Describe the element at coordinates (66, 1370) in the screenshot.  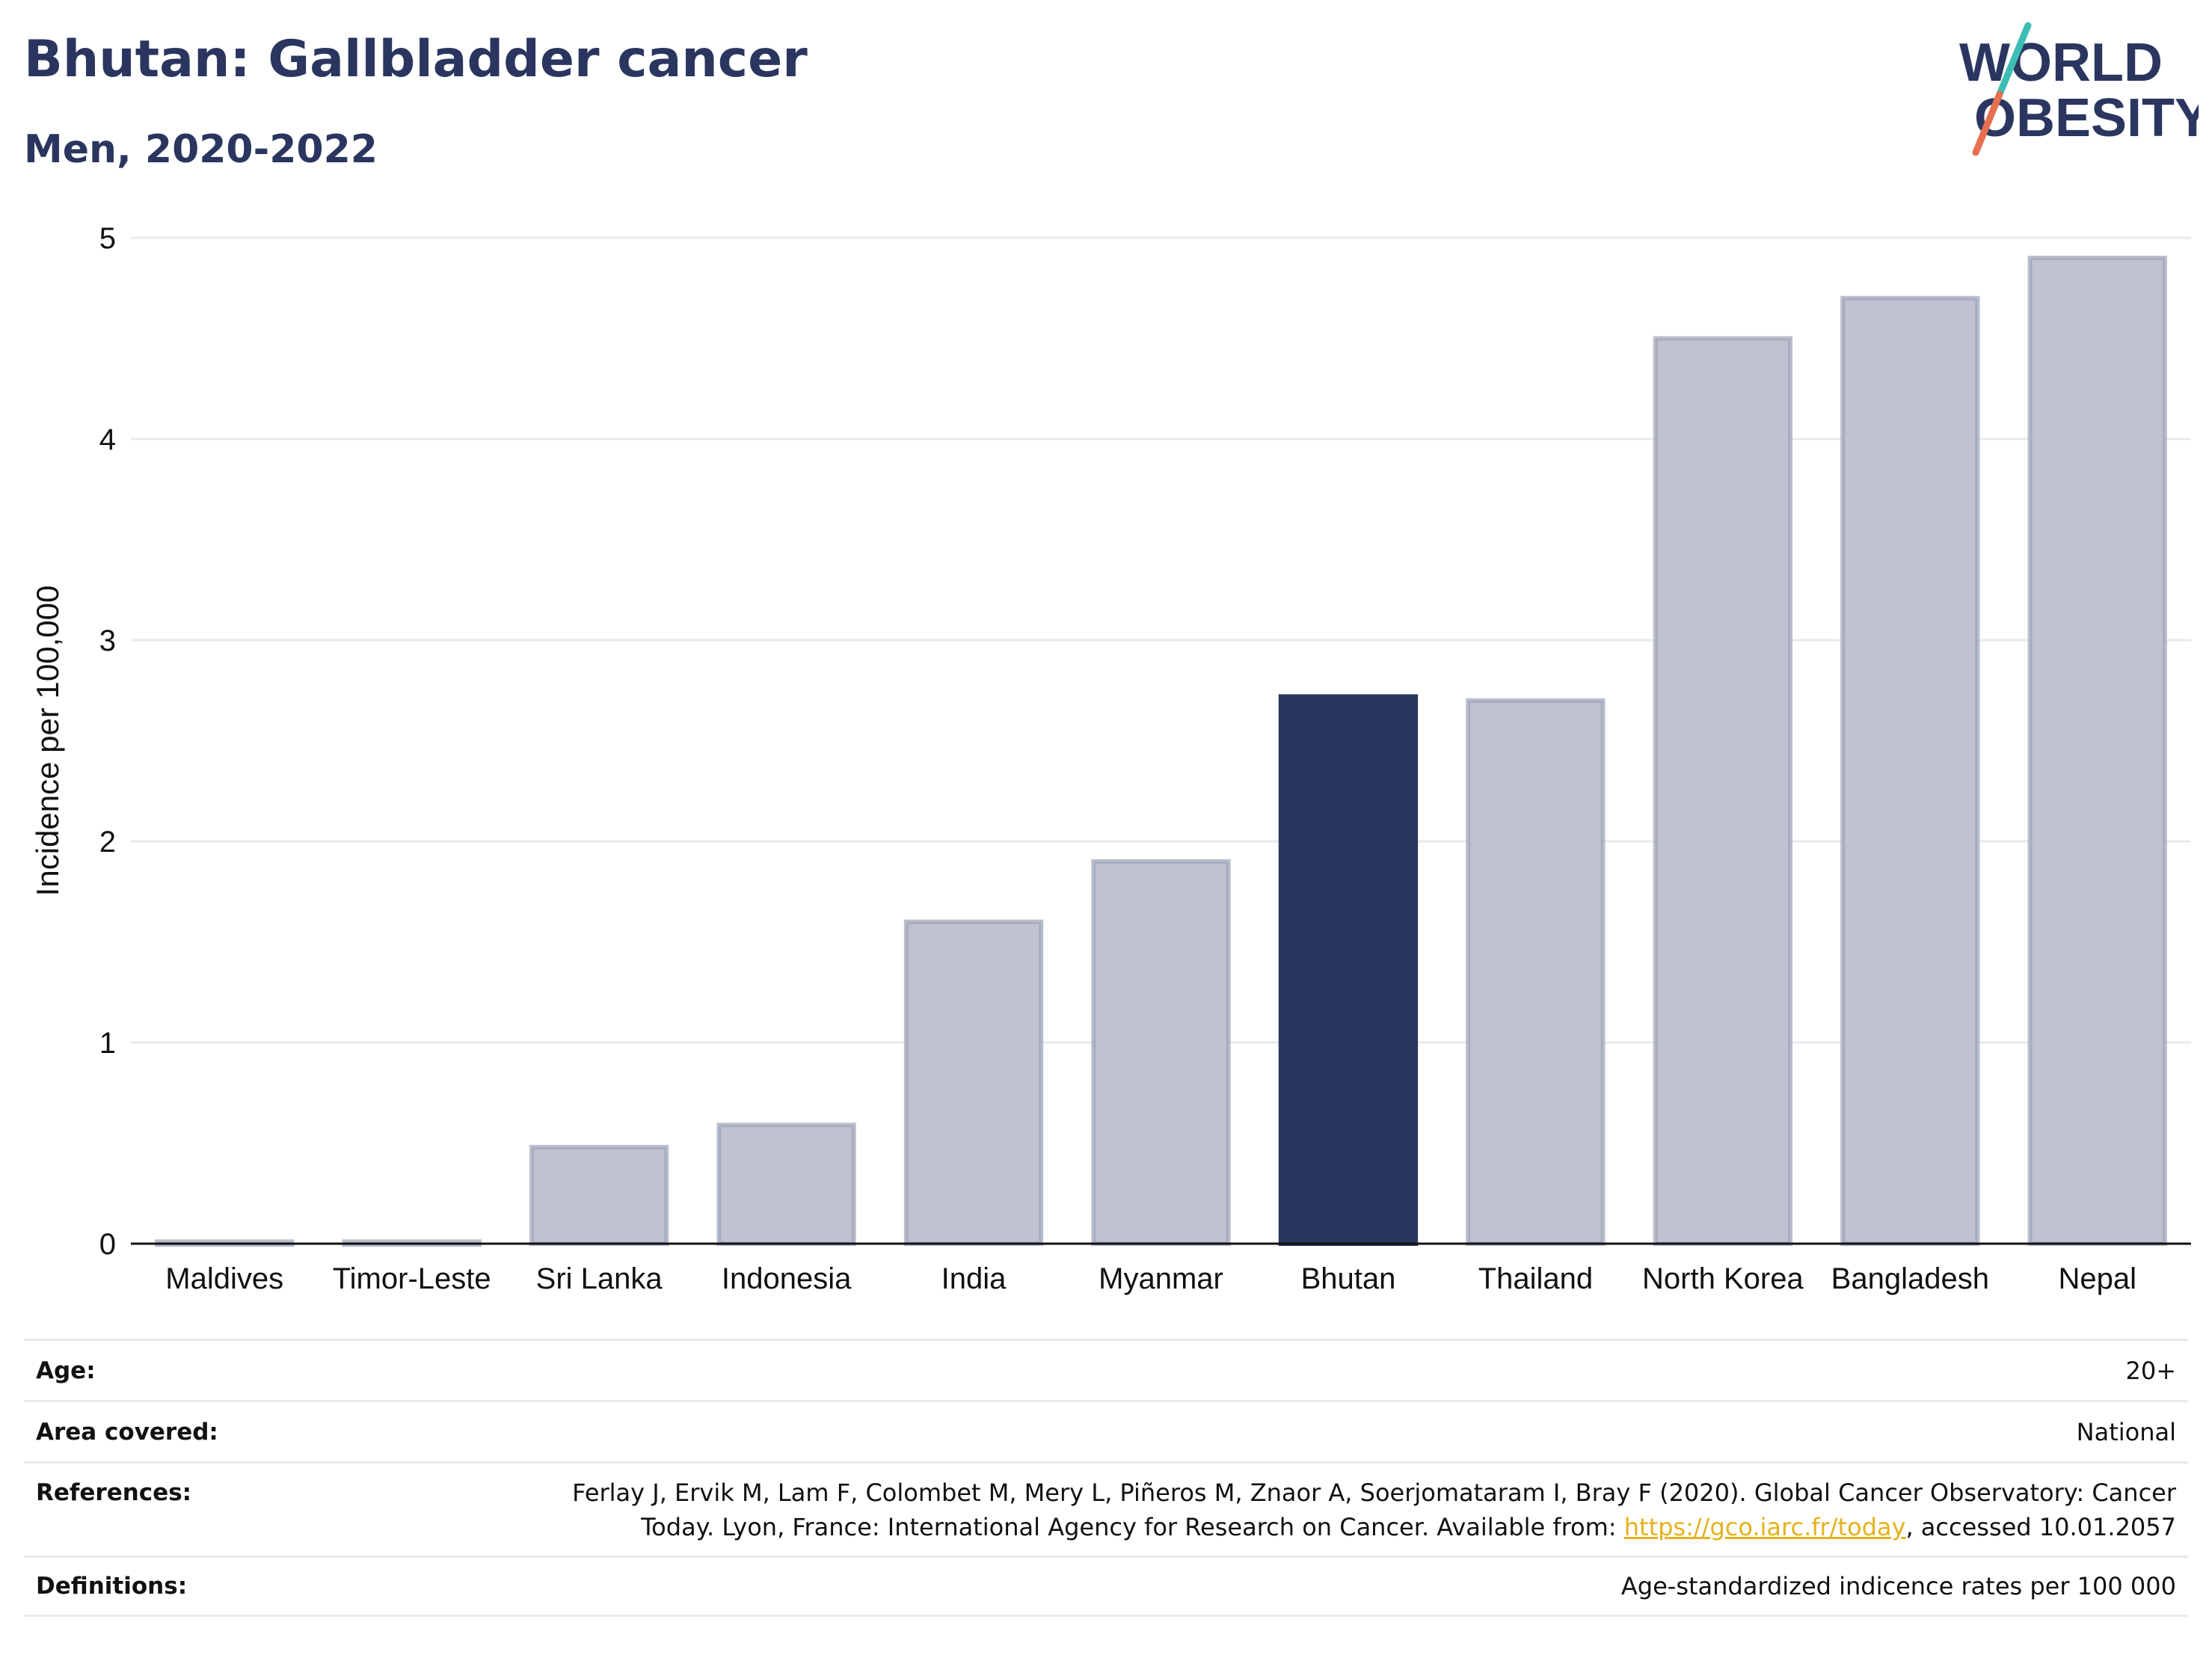
I see `meta-key-age: Age:` at that location.